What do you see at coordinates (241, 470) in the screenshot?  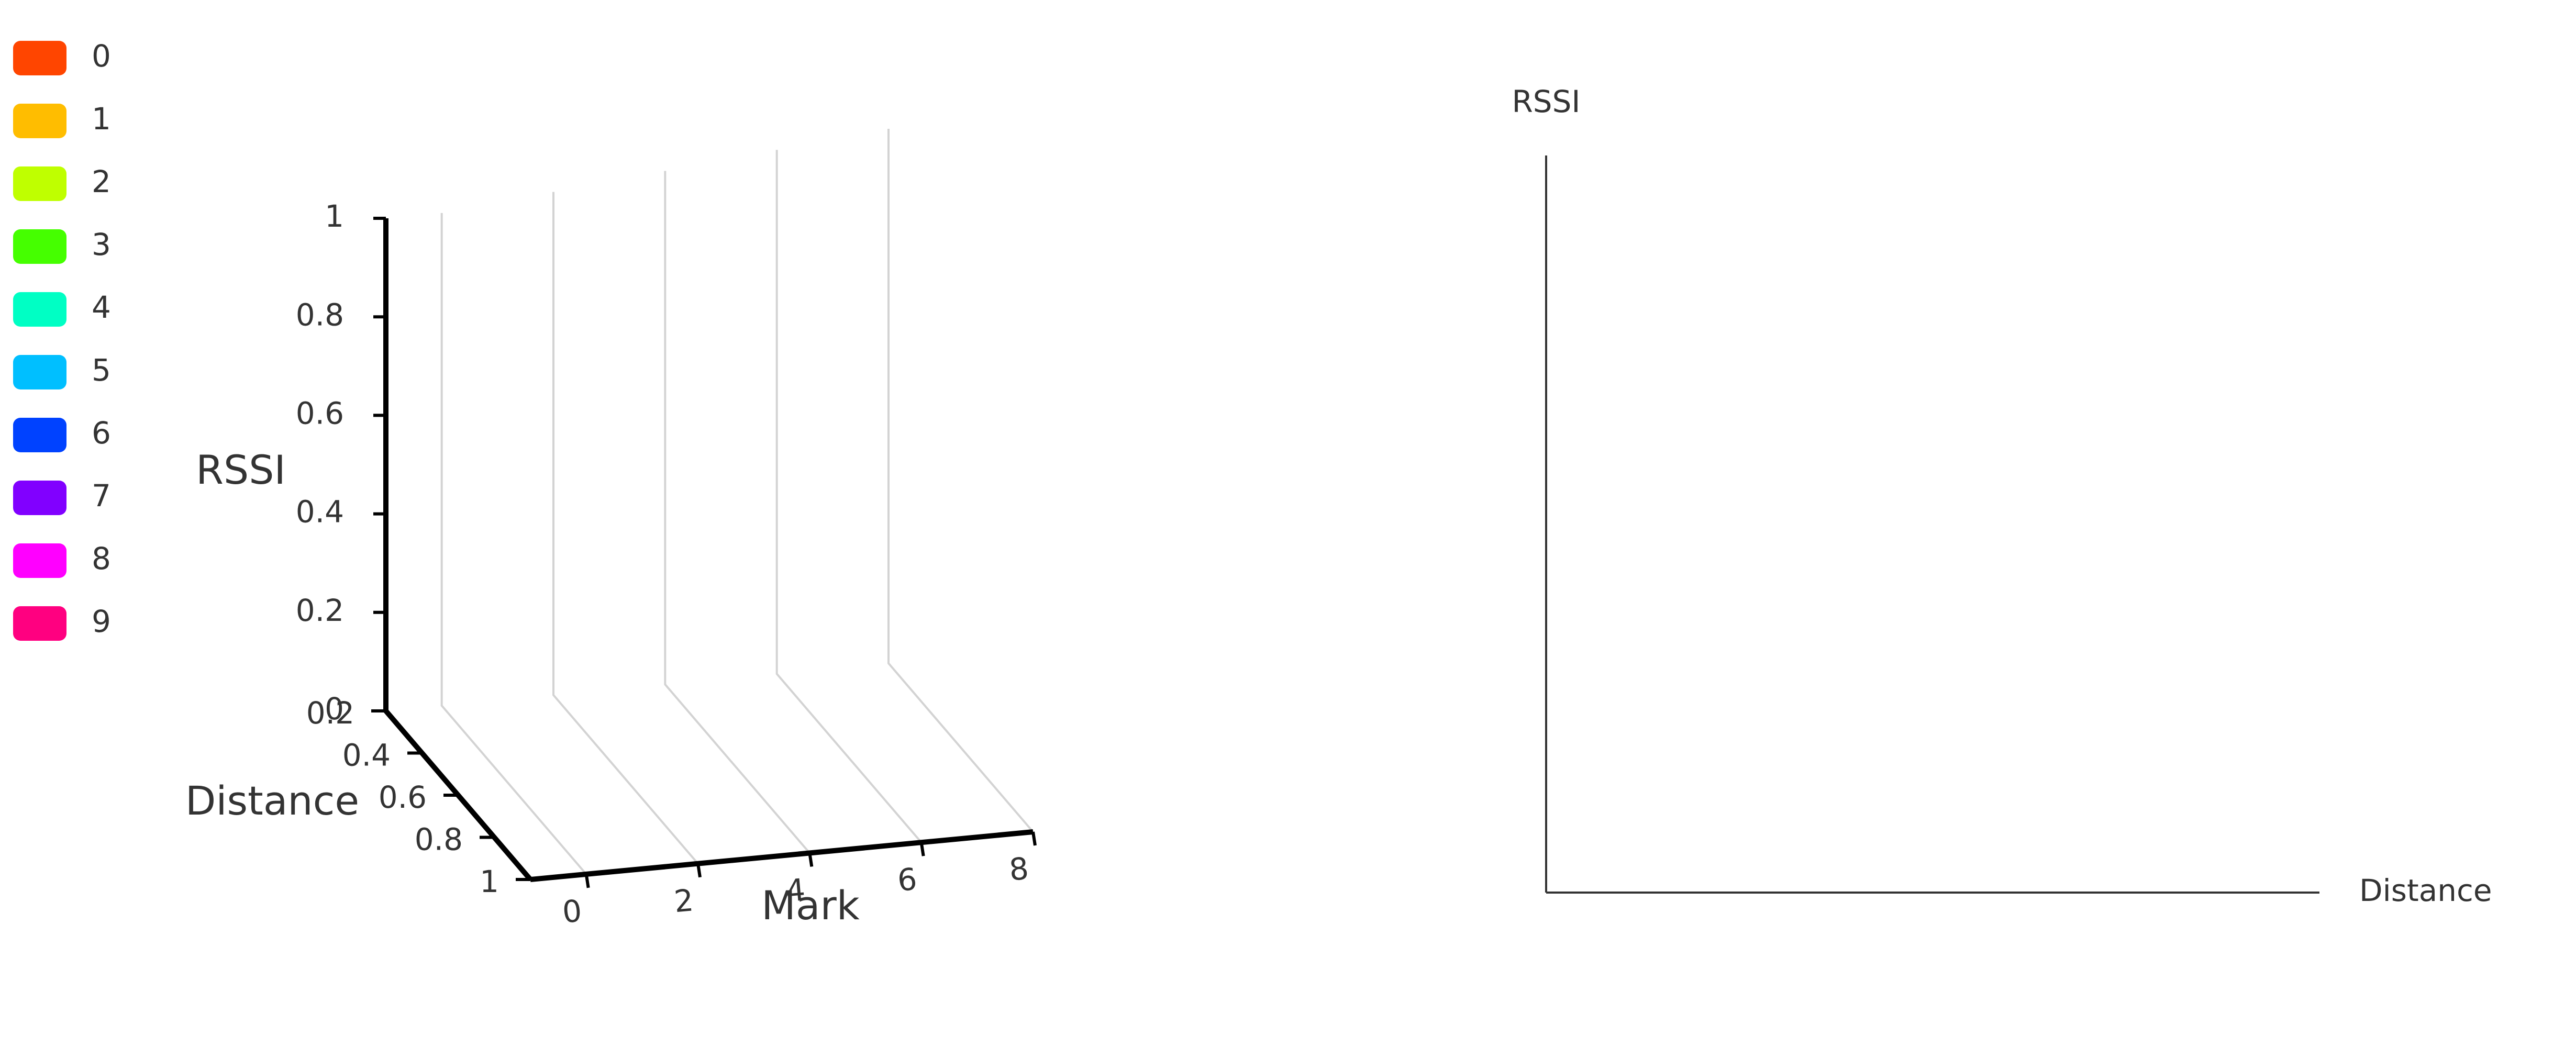 I see `z-axis-label: RSSI` at bounding box center [241, 470].